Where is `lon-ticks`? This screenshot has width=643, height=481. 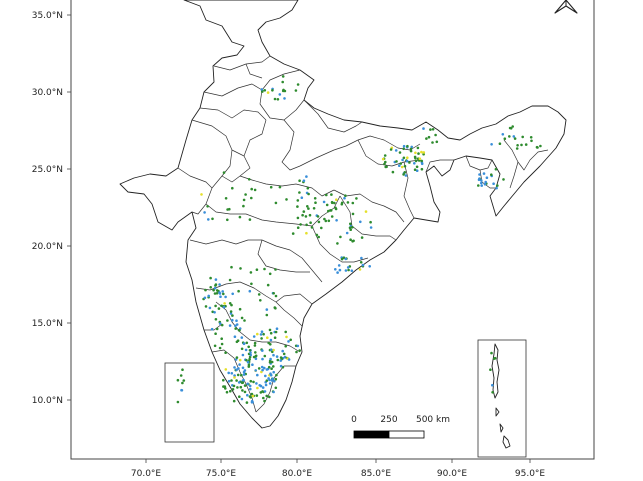 lon-ticks is located at coordinates (338, 461).